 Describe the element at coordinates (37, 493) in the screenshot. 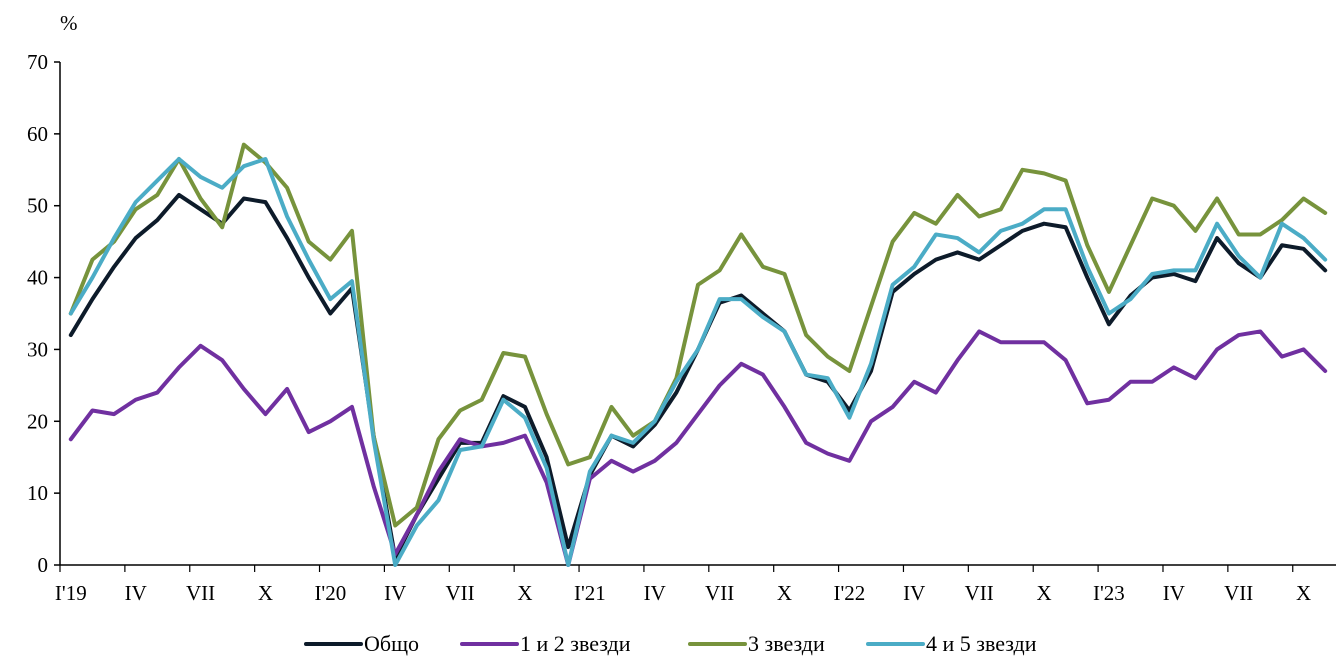

I see `y-tick-label: 10` at that location.